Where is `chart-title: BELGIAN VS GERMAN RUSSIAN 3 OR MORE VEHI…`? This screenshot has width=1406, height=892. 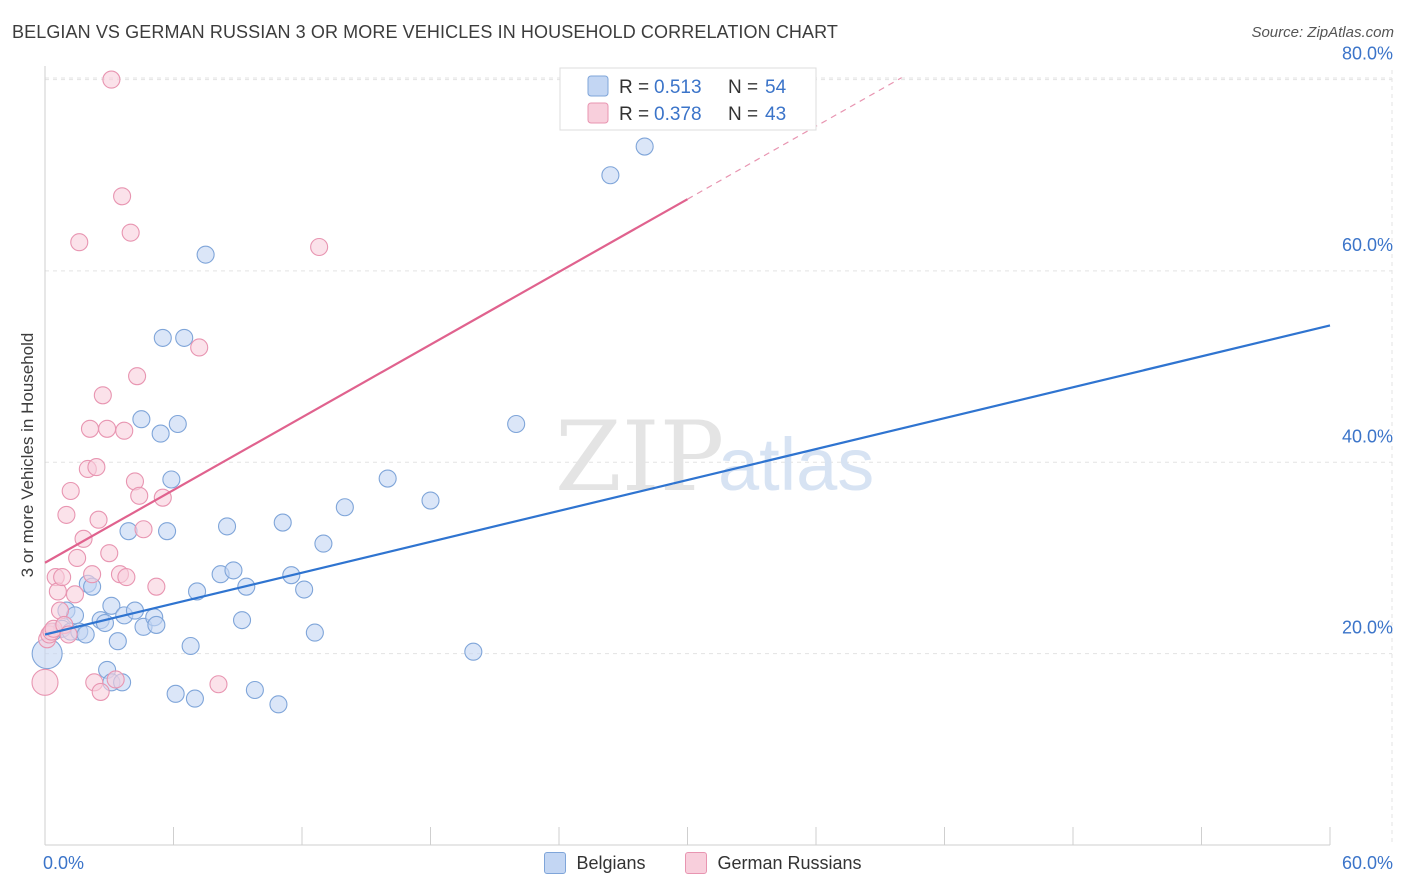
chart-title: BELGIAN VS GERMAN RUSSIAN 3 OR MORE VEHI… is located at coordinates (425, 32).